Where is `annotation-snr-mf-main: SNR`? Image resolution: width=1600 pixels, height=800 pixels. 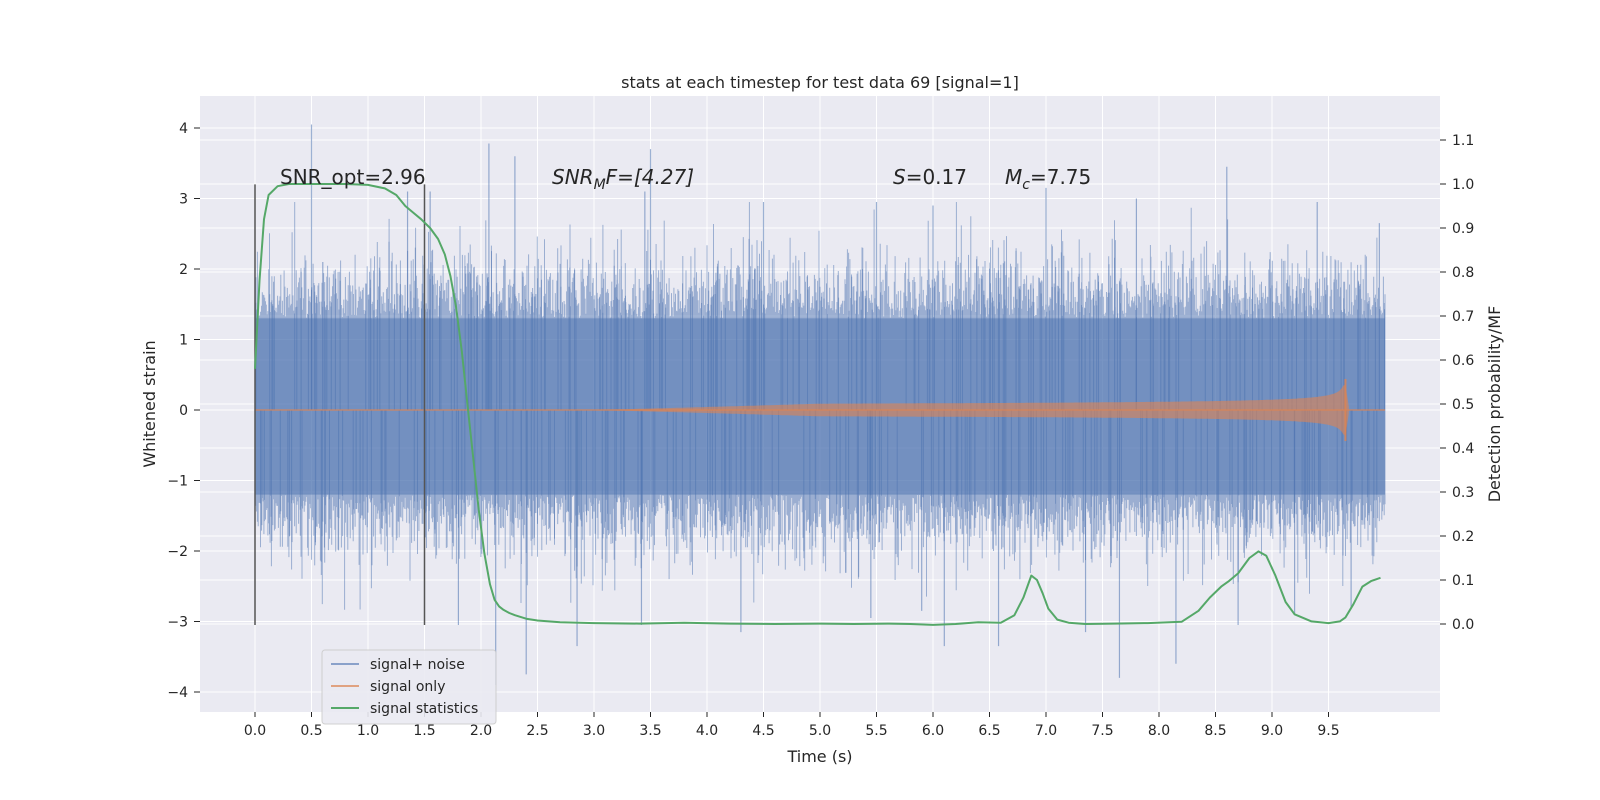
annotation-snr-mf-main: SNR is located at coordinates (573, 177).